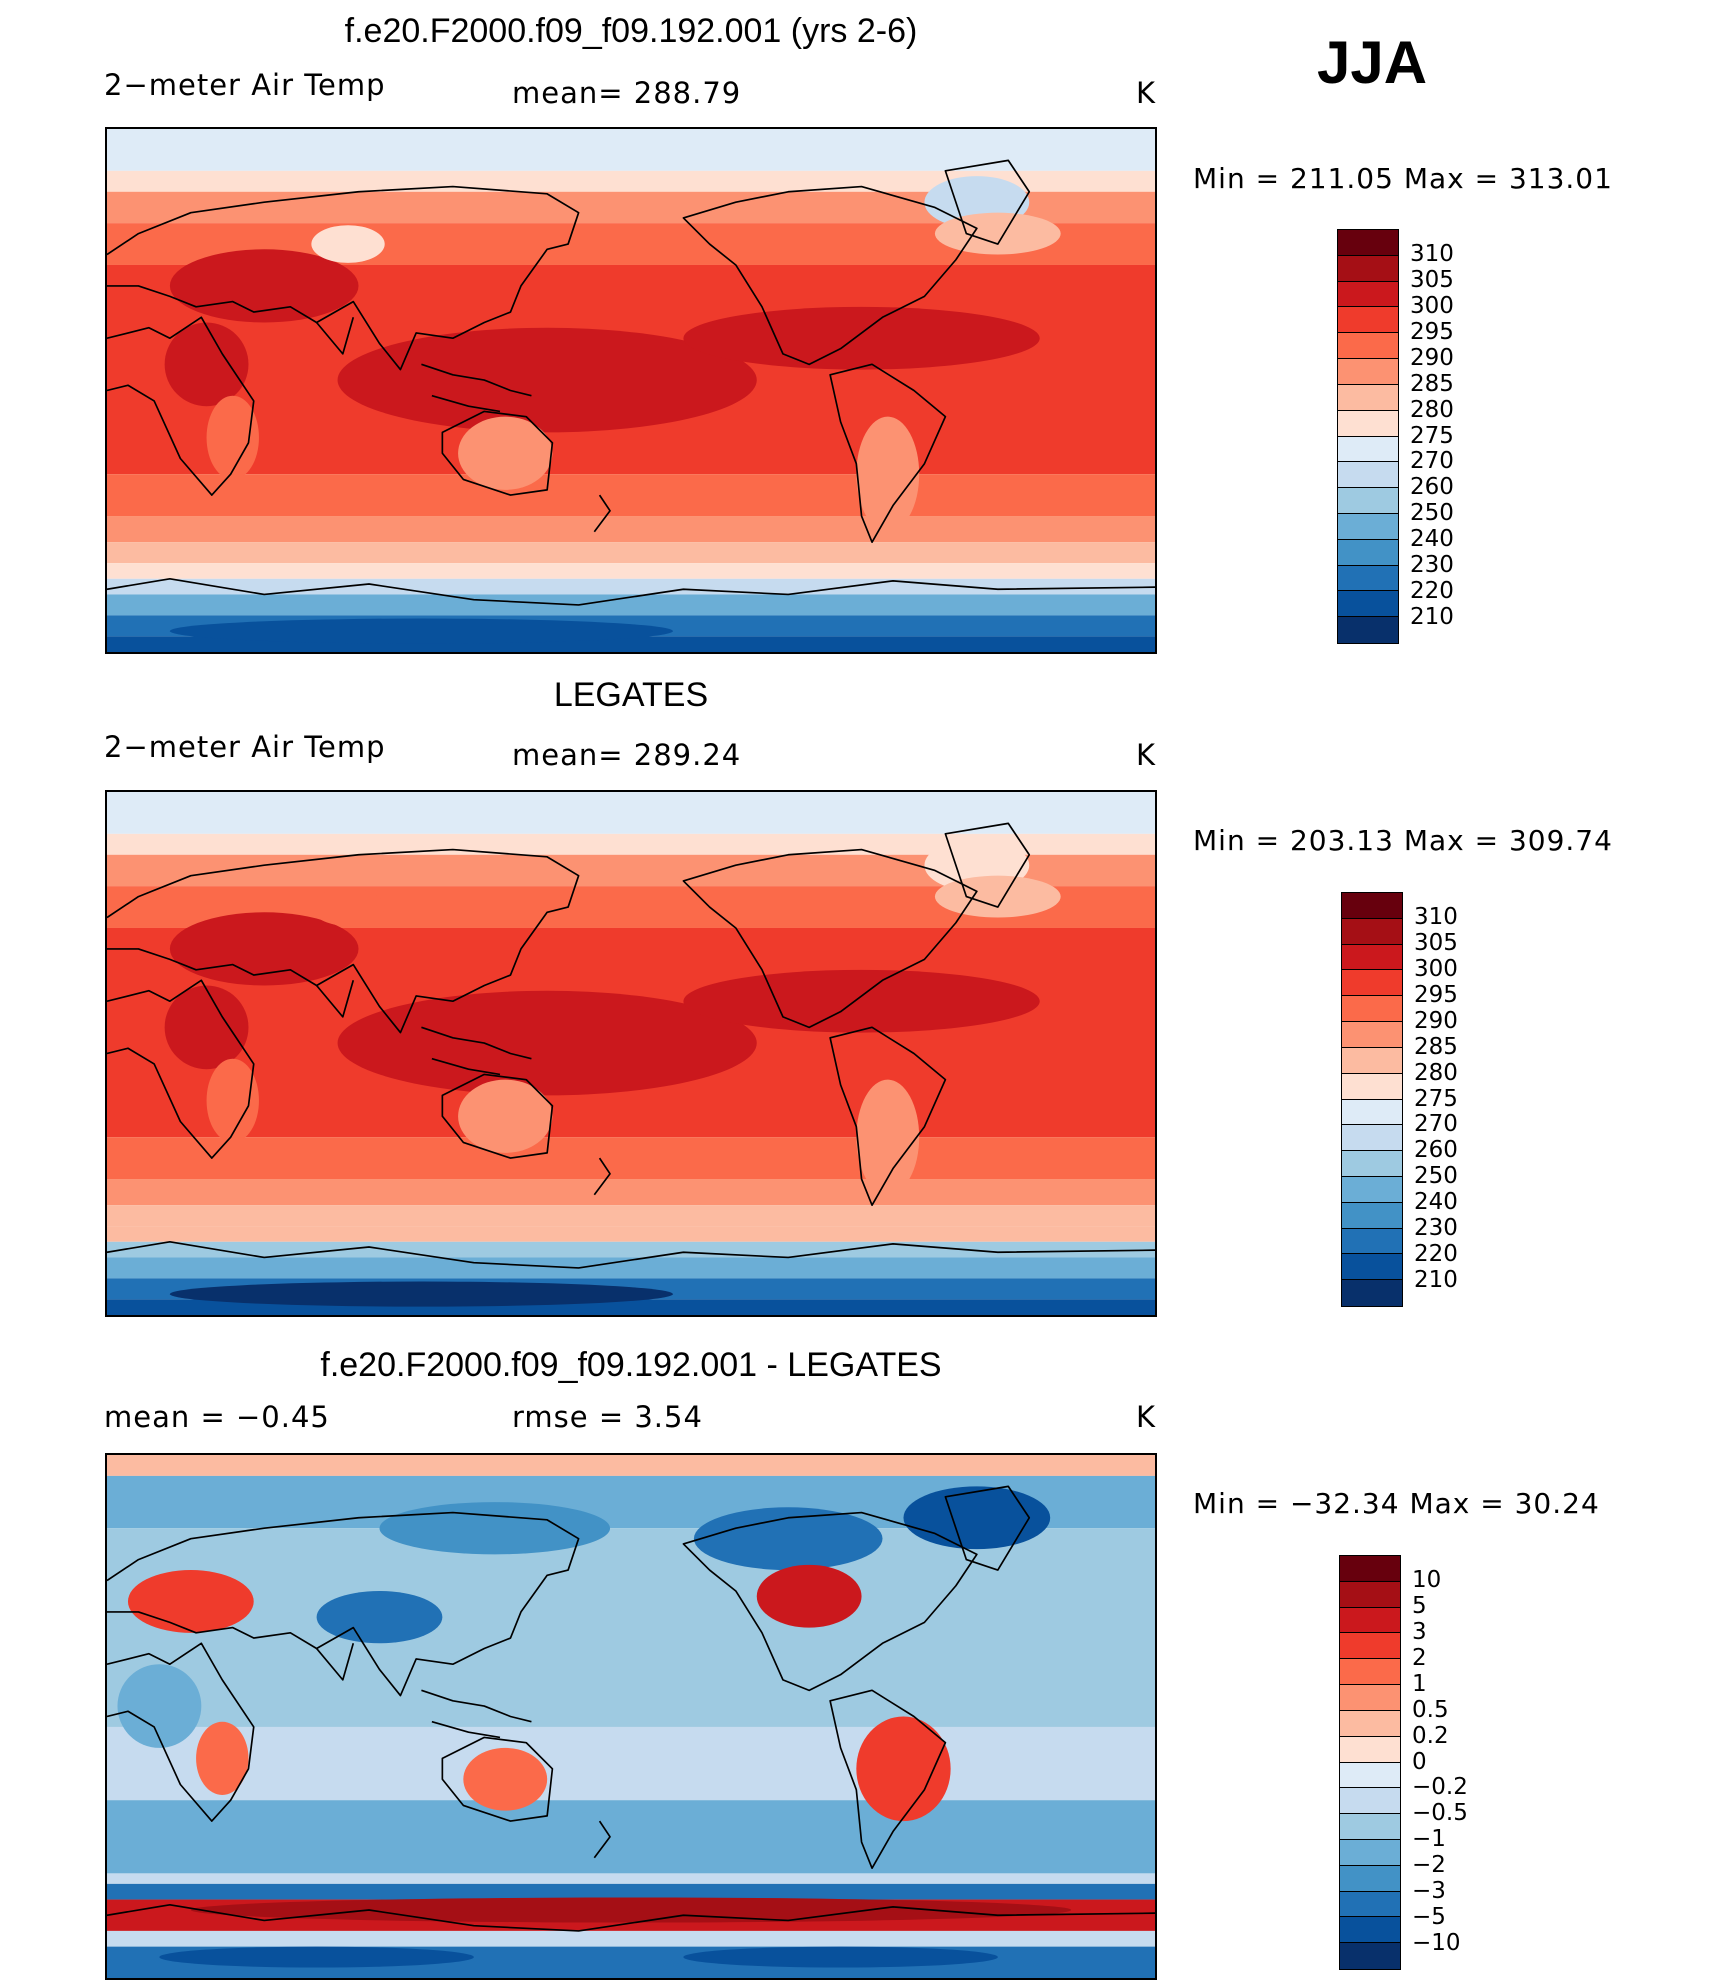  I want to click on colorbar-tick-label: 285, so click(1436, 1046).